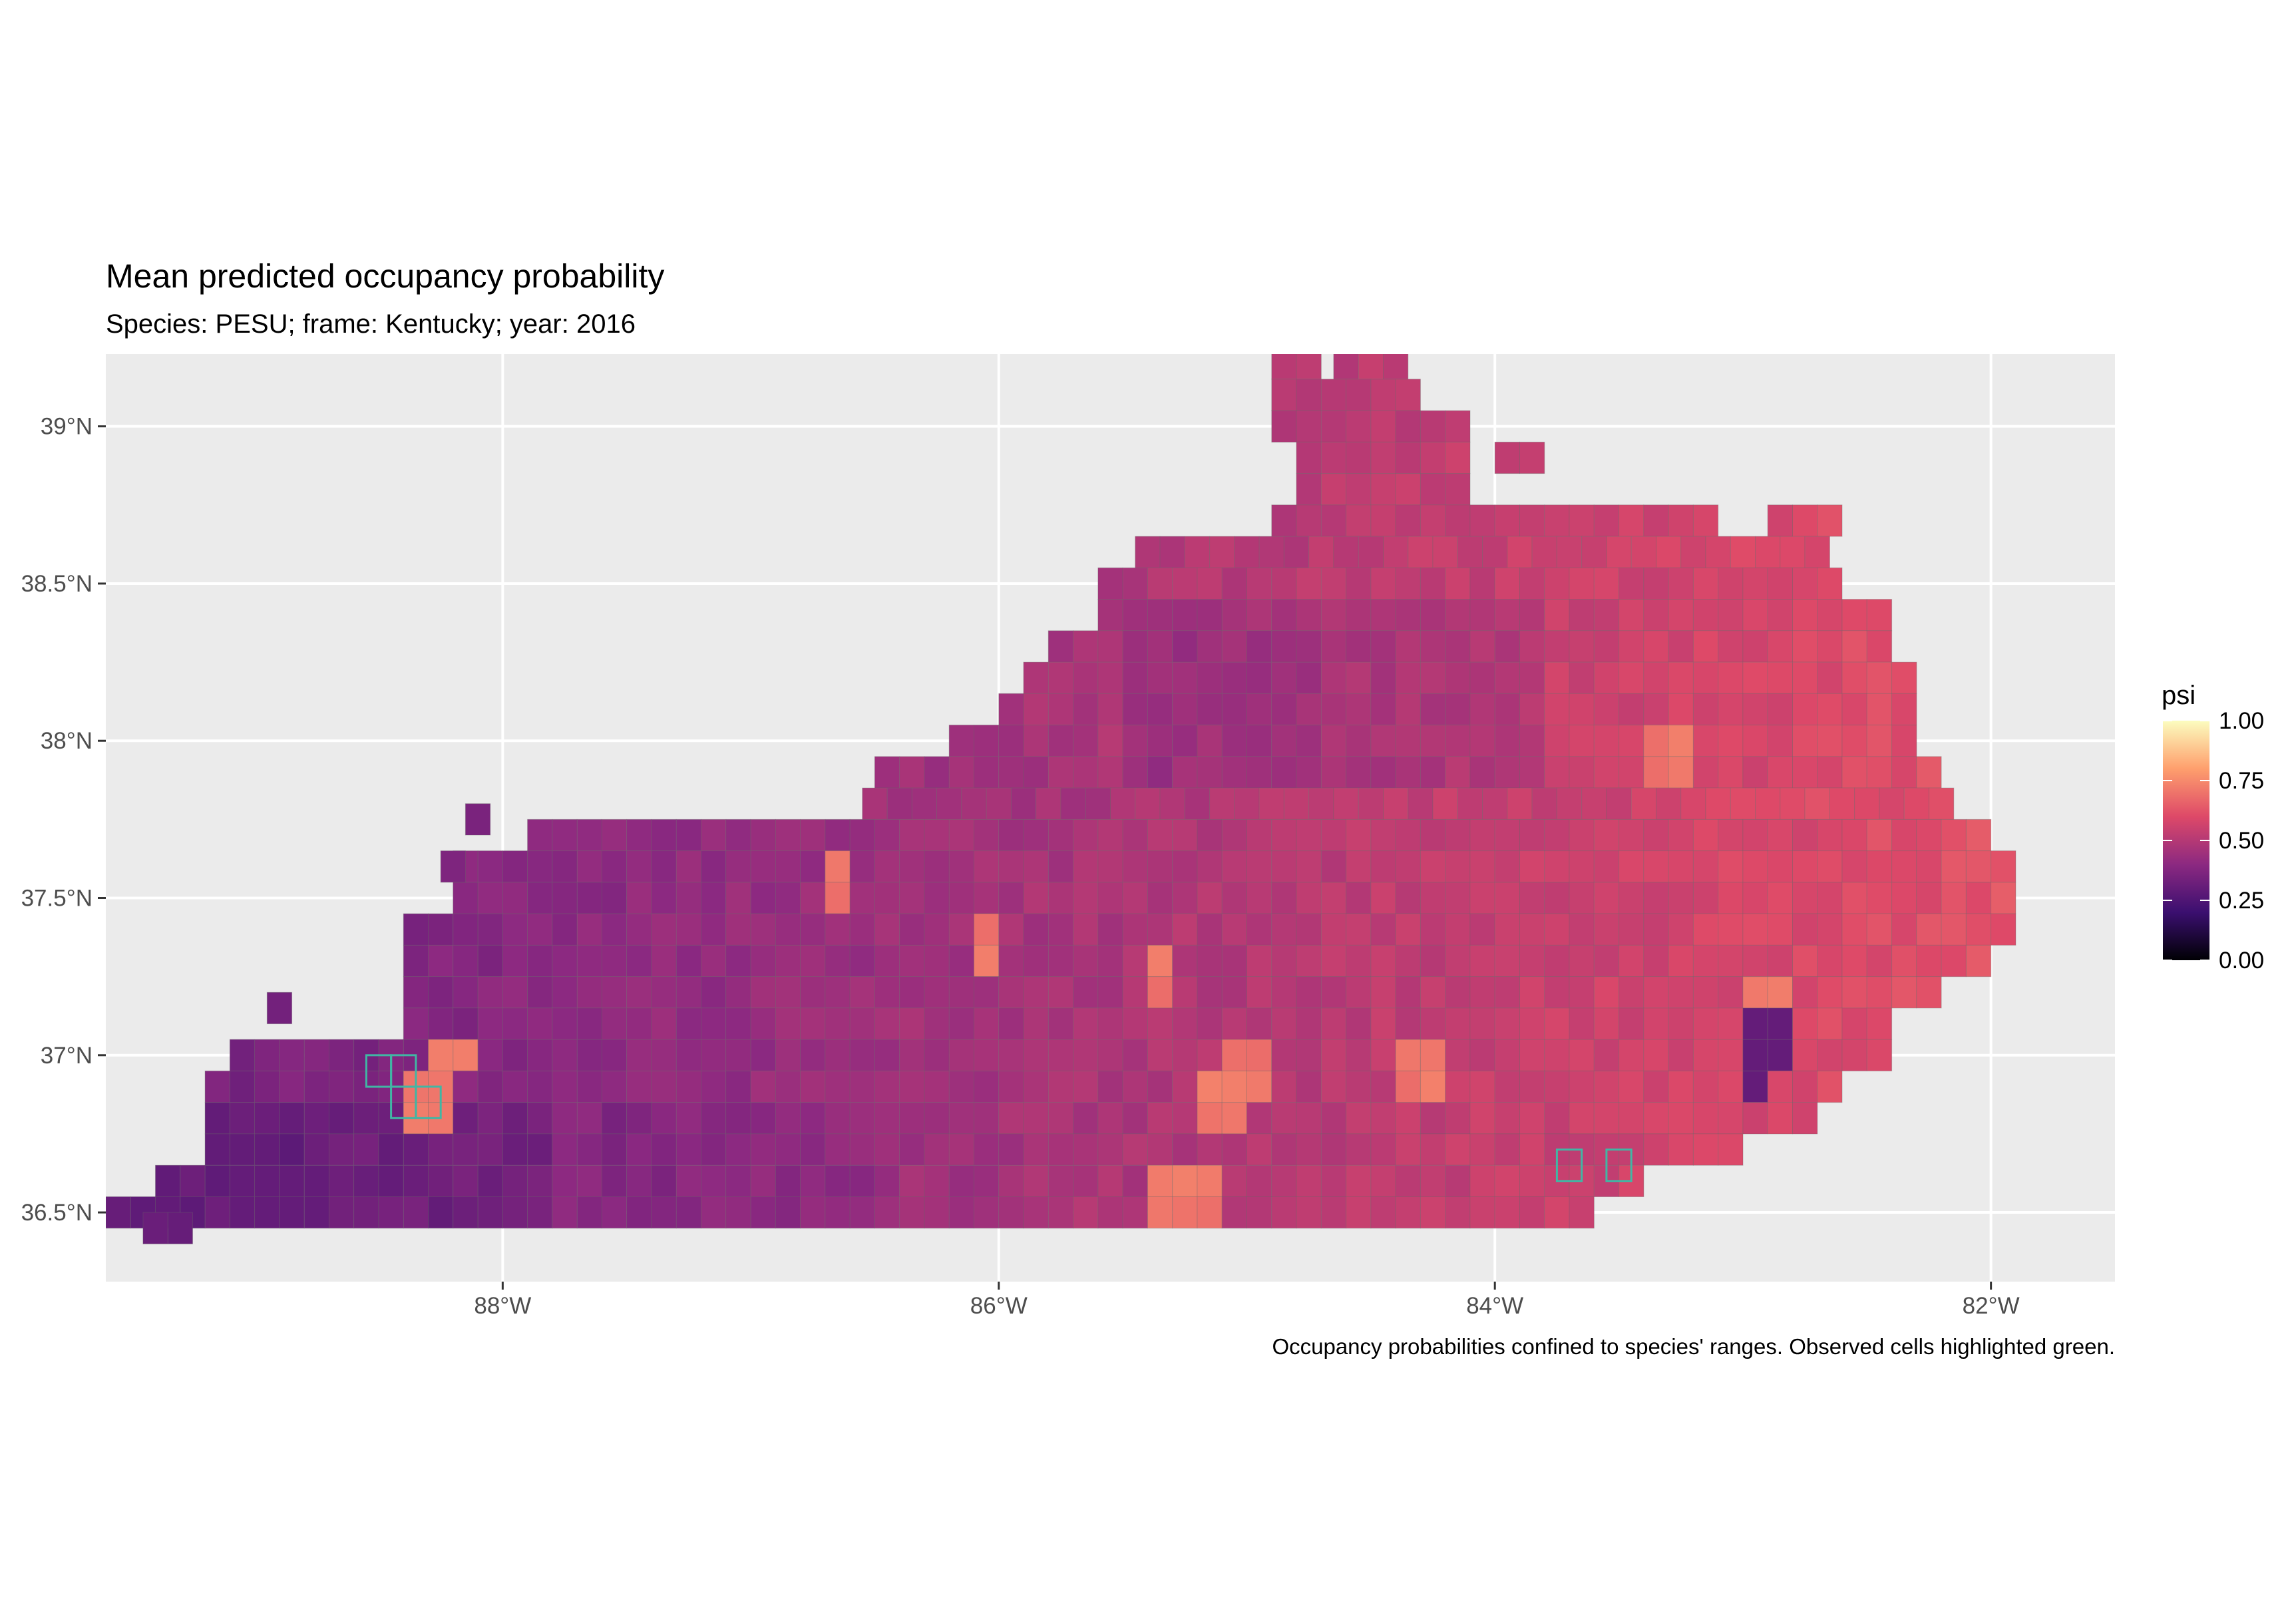 The width and height of the screenshot is (2296, 1615). What do you see at coordinates (1991, 1306) in the screenshot?
I see `x-tick-label: 82°W` at bounding box center [1991, 1306].